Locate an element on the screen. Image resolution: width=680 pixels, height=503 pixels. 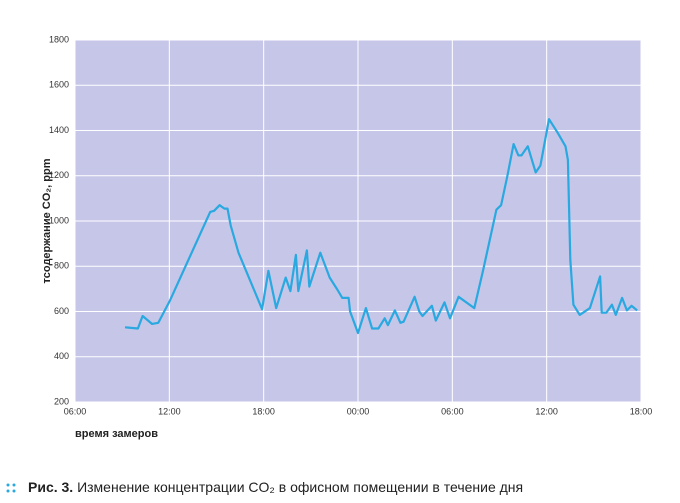
y-tick-label: 200 is located at coordinates (61, 401).